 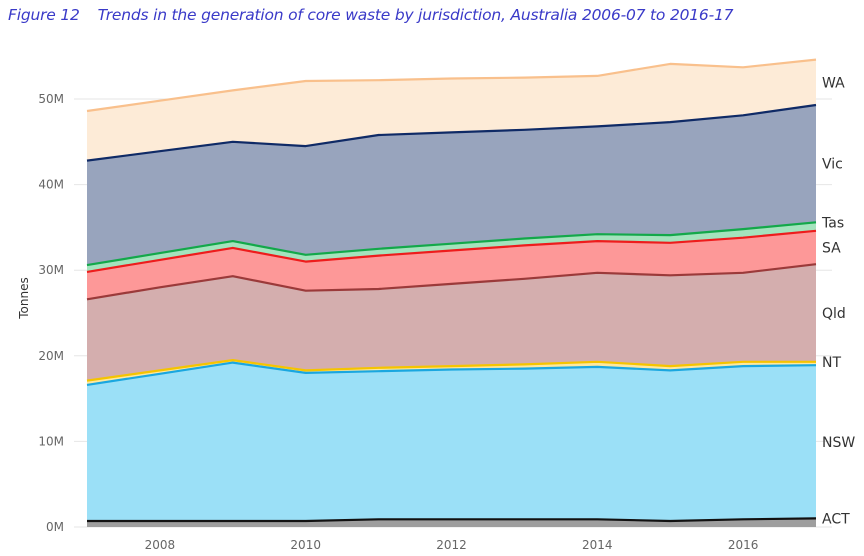 What do you see at coordinates (838, 301) in the screenshot?
I see `series-labels: ACT NSW NT Qld SA Tas Vic WA` at bounding box center [838, 301].